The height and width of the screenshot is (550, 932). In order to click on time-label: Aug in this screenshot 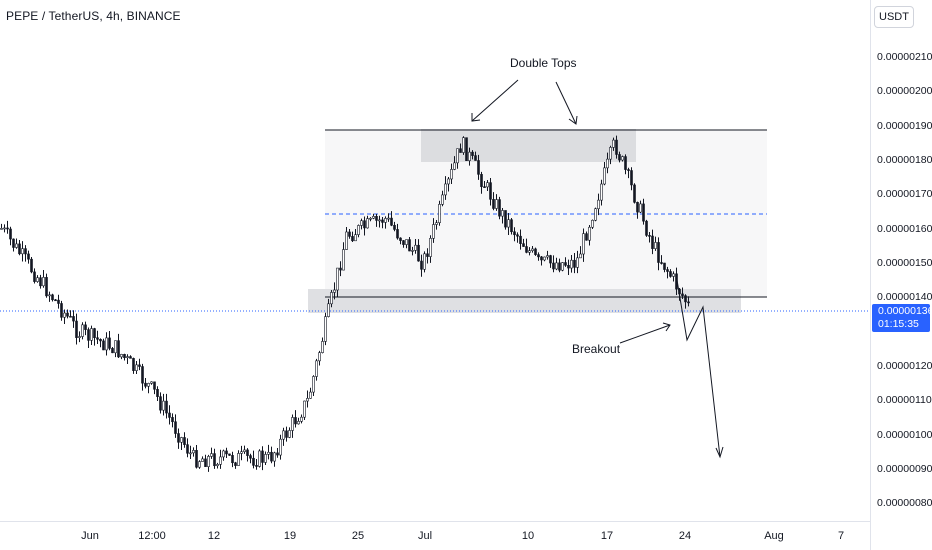, I will do `click(774, 536)`.